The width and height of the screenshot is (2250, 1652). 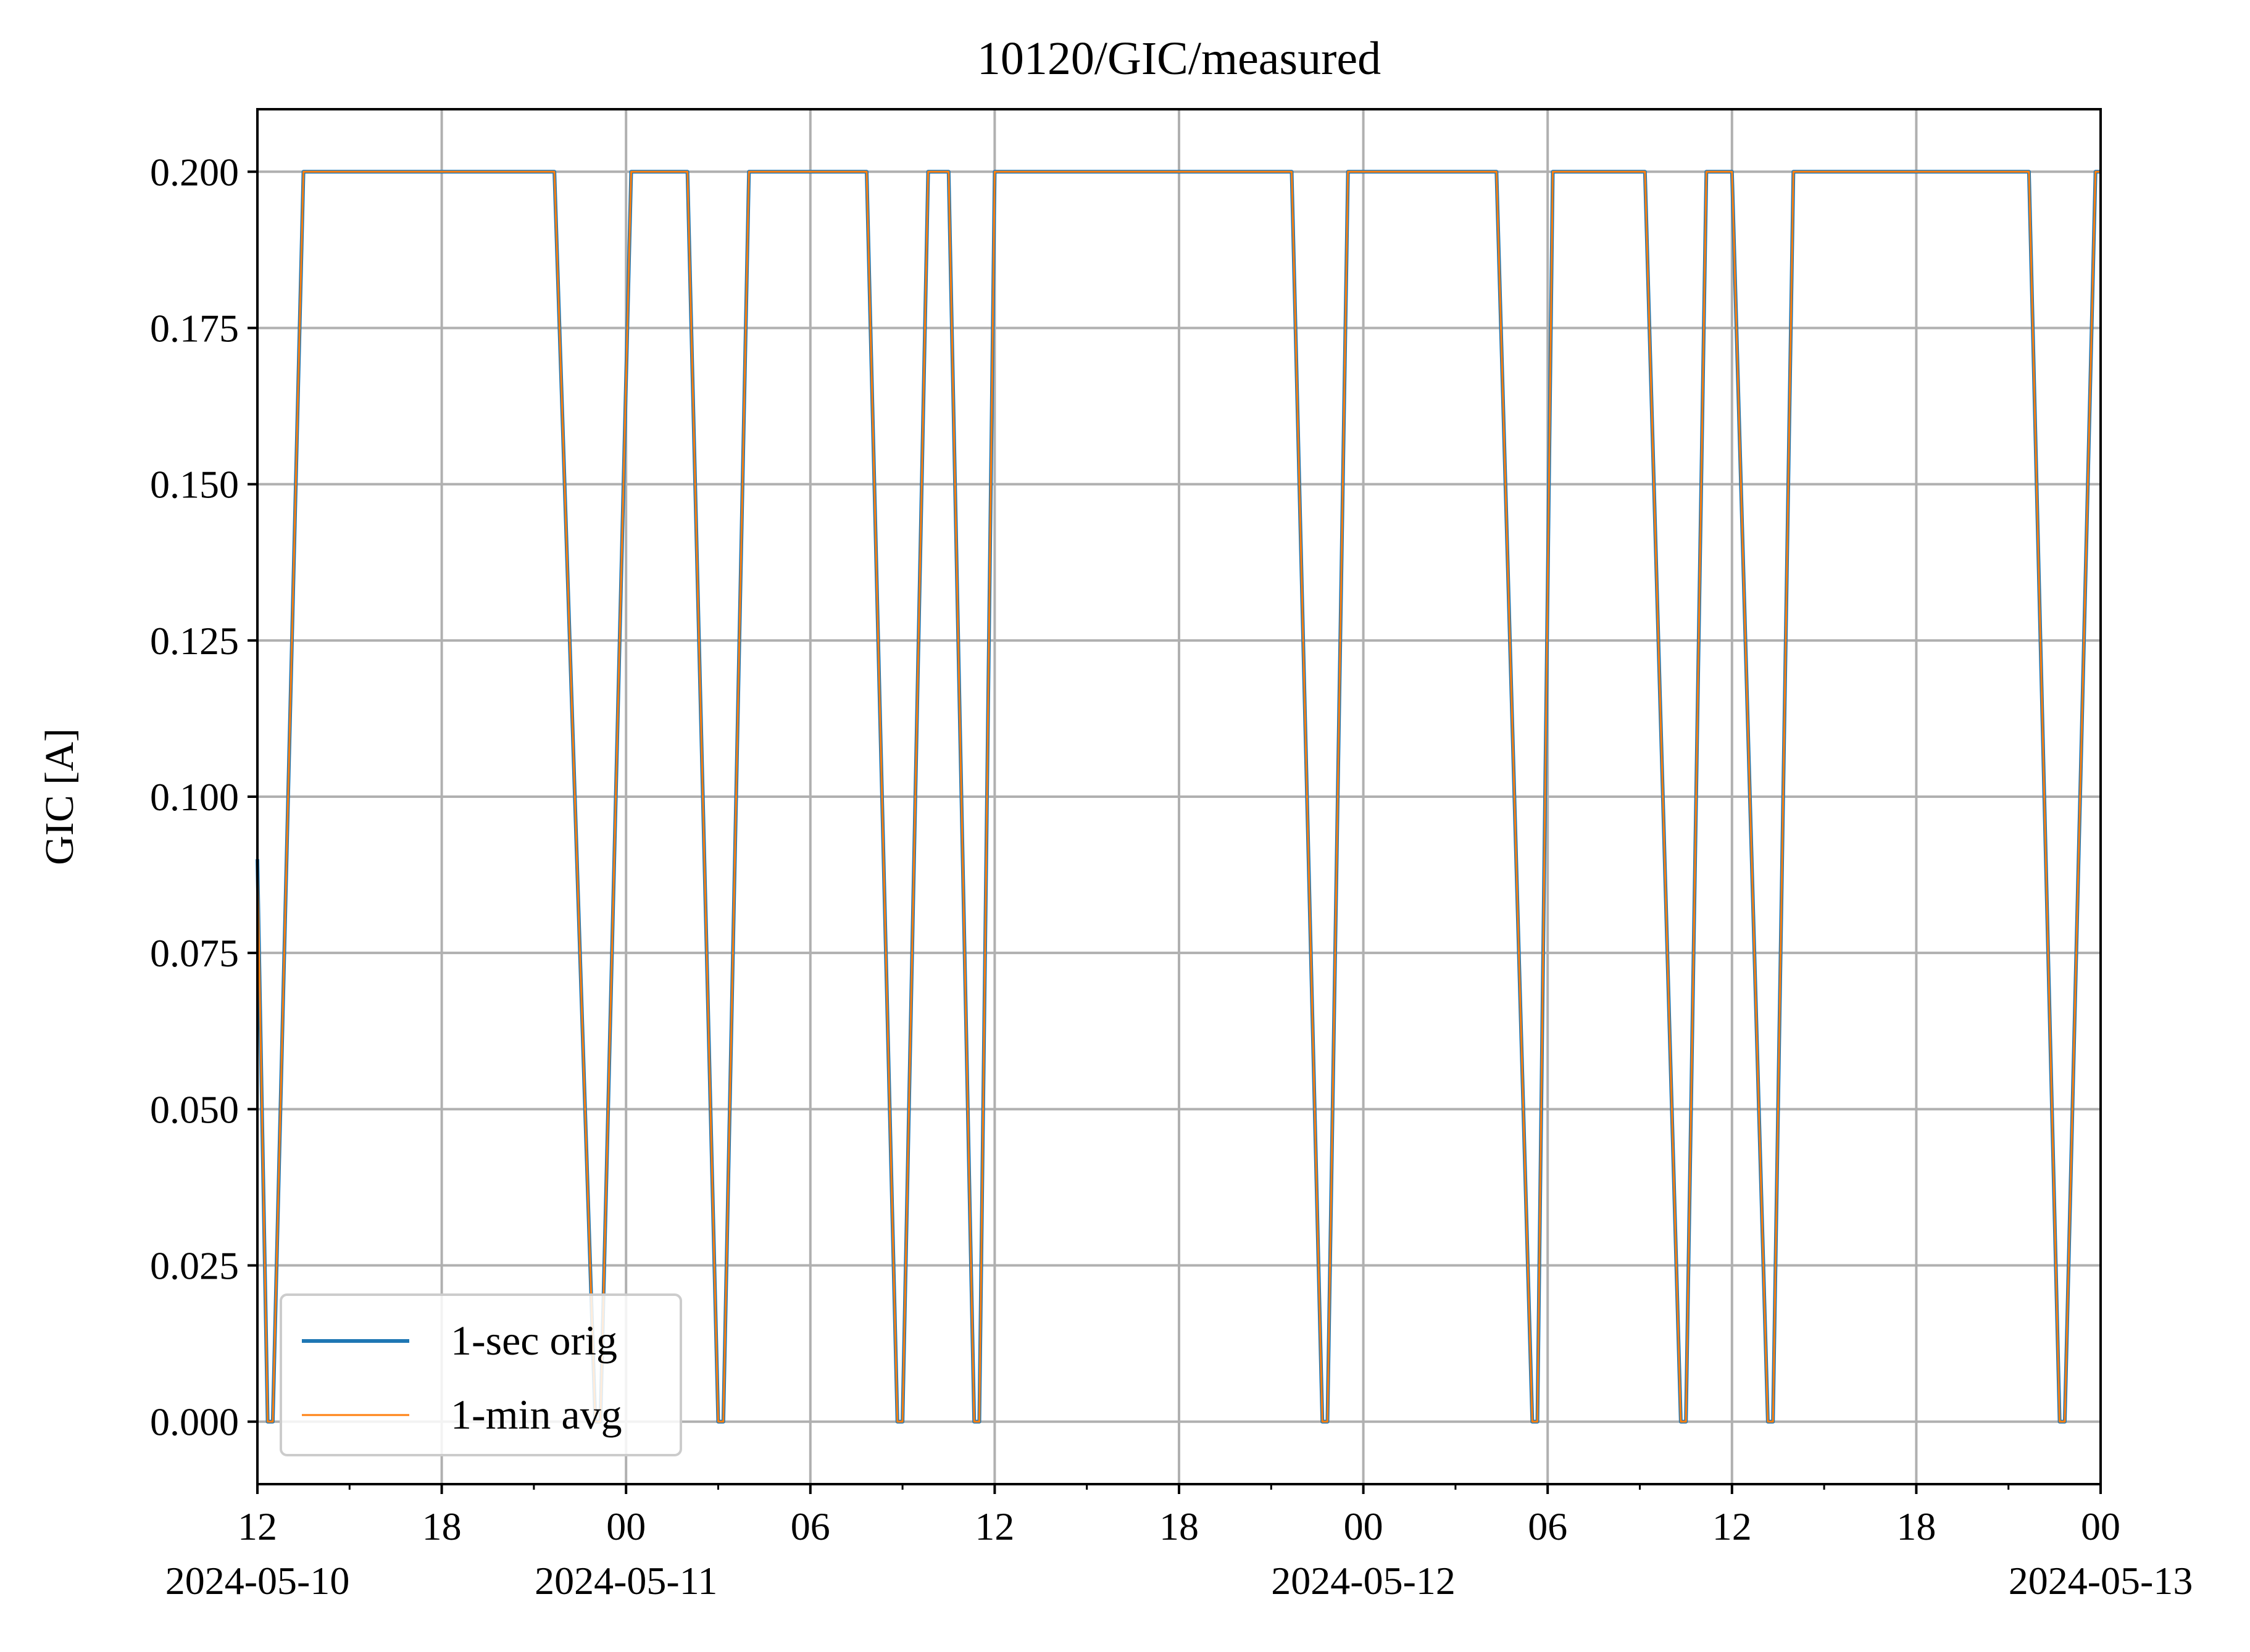 I want to click on y-tick-label: 0.075, so click(x=194, y=953).